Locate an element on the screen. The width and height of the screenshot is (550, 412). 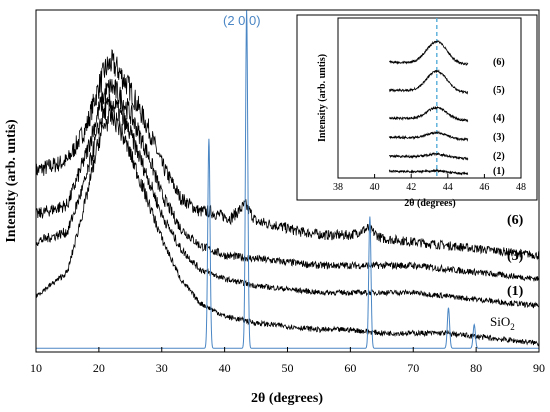
inset-series-label: (4) is located at coordinates (499, 118).